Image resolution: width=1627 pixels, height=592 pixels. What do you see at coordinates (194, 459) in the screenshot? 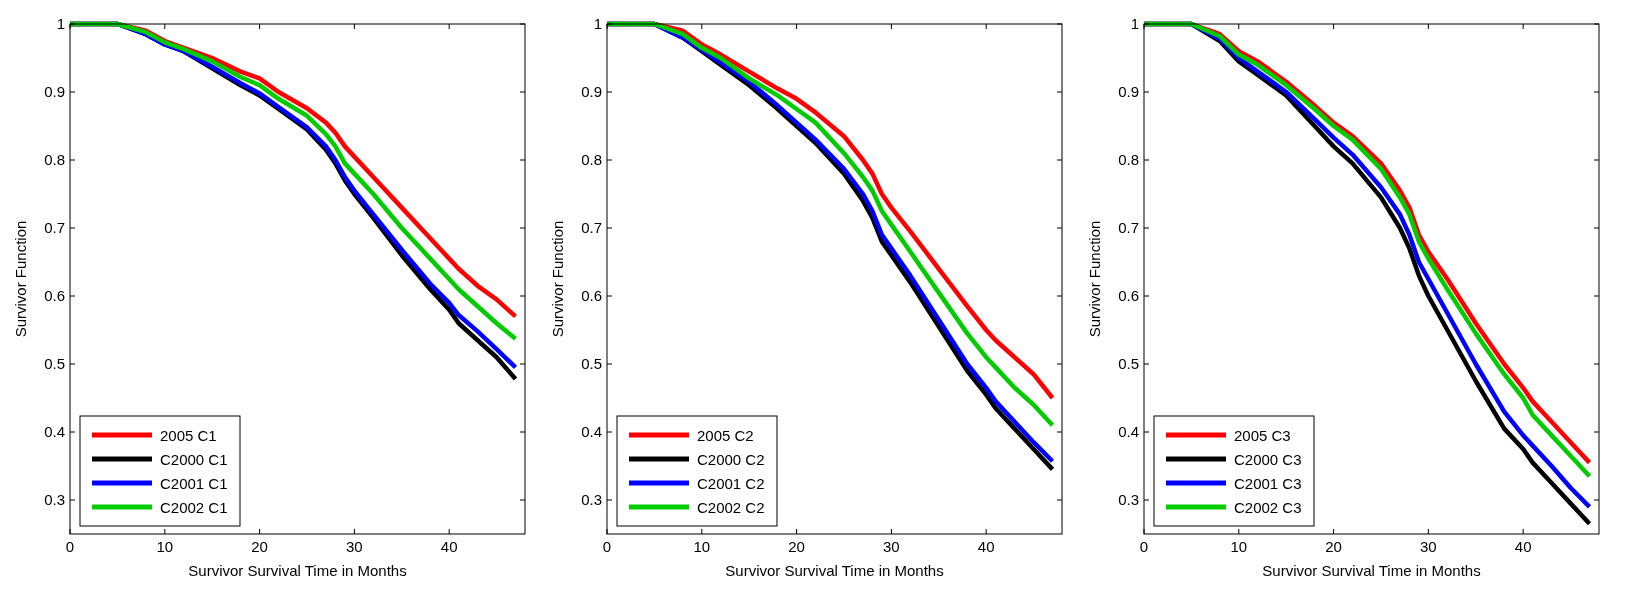
I see `legend-label: C2000 C1` at bounding box center [194, 459].